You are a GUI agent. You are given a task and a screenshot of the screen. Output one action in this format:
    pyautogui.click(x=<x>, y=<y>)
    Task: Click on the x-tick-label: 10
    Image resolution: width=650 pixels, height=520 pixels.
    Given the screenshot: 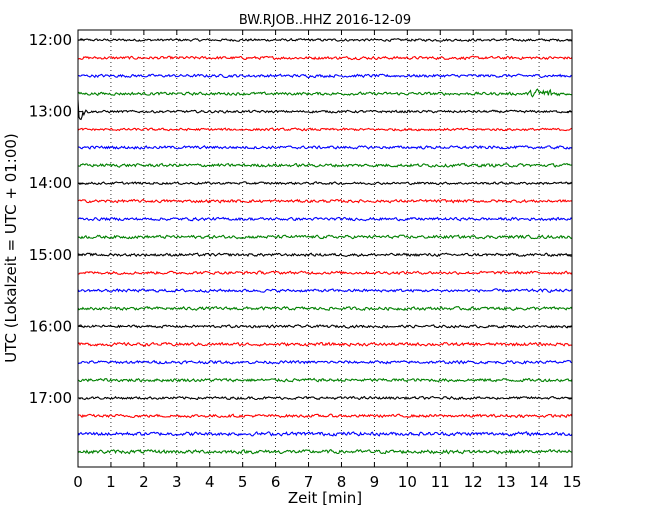 What is the action you would take?
    pyautogui.click(x=407, y=482)
    